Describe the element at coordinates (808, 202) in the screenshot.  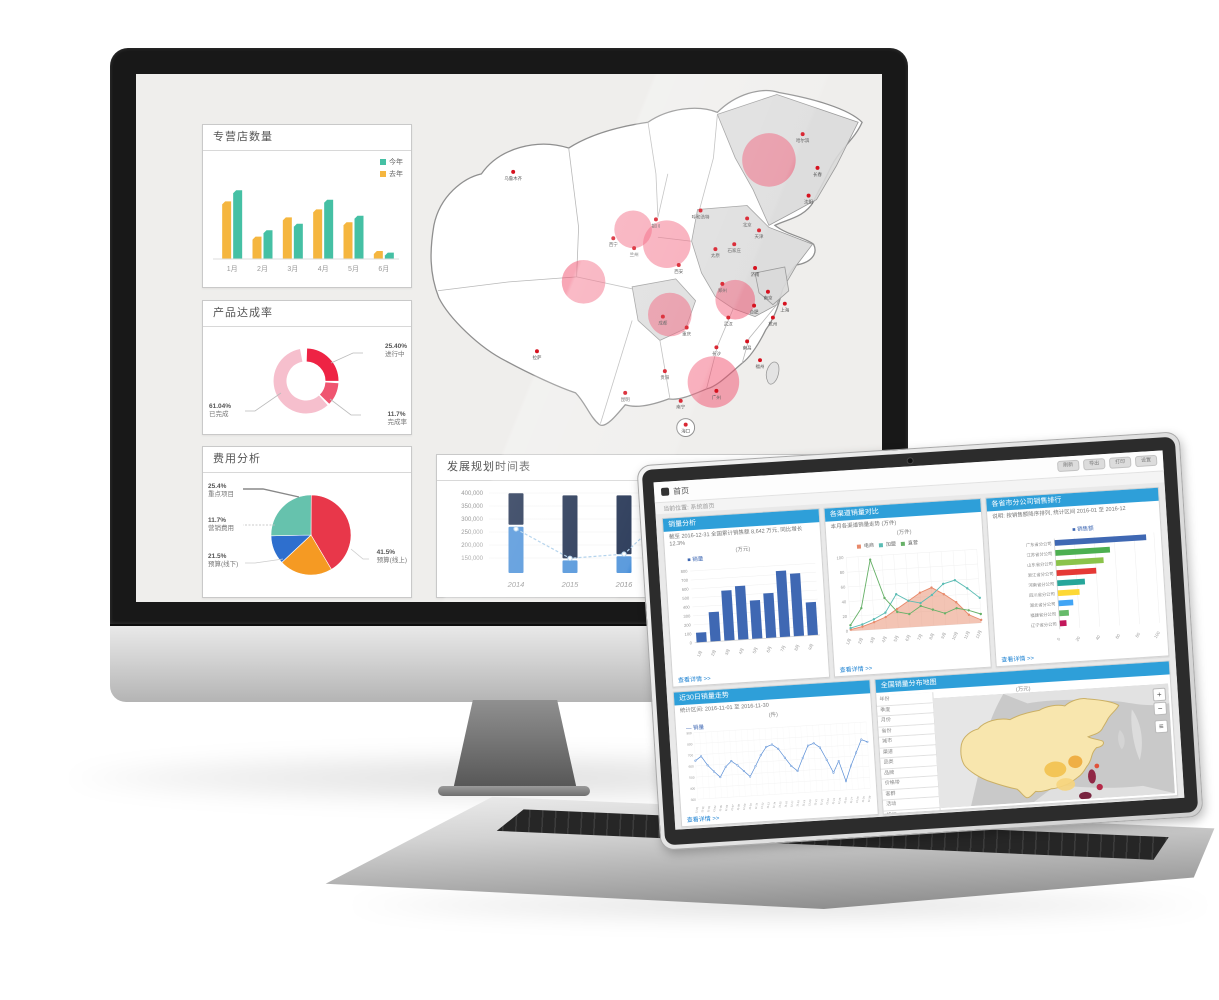
I see `svg-text: 沈阳` at that location.